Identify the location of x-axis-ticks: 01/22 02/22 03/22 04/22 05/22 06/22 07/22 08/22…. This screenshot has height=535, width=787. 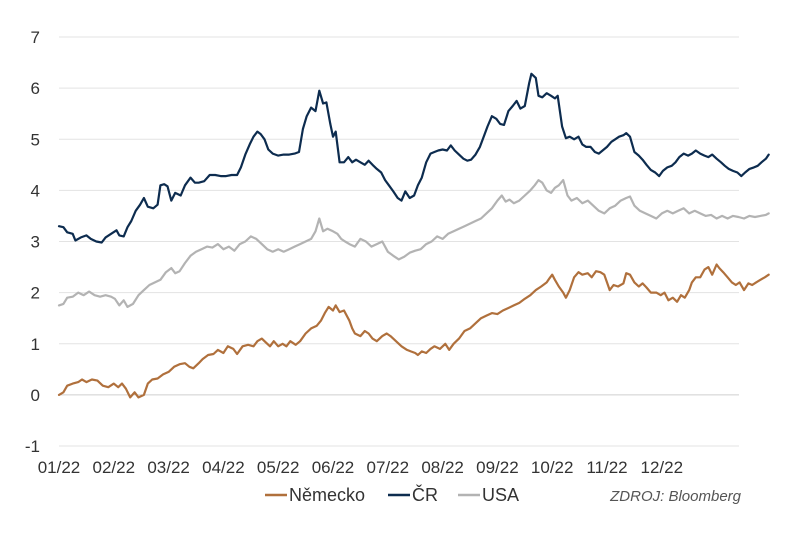
(360, 467).